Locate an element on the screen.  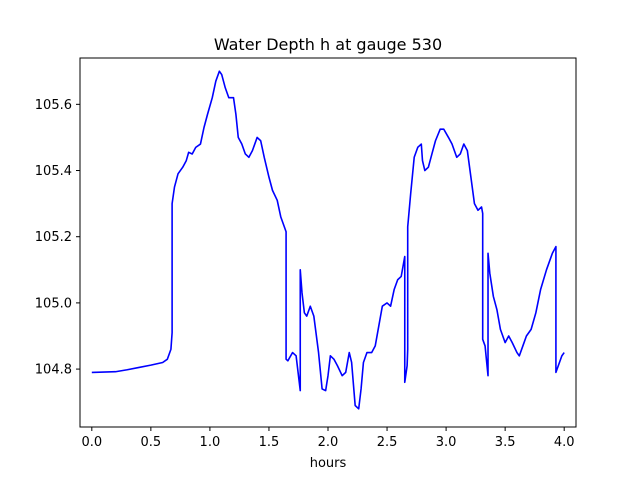
x-tick-label: 3.0 is located at coordinates (446, 442).